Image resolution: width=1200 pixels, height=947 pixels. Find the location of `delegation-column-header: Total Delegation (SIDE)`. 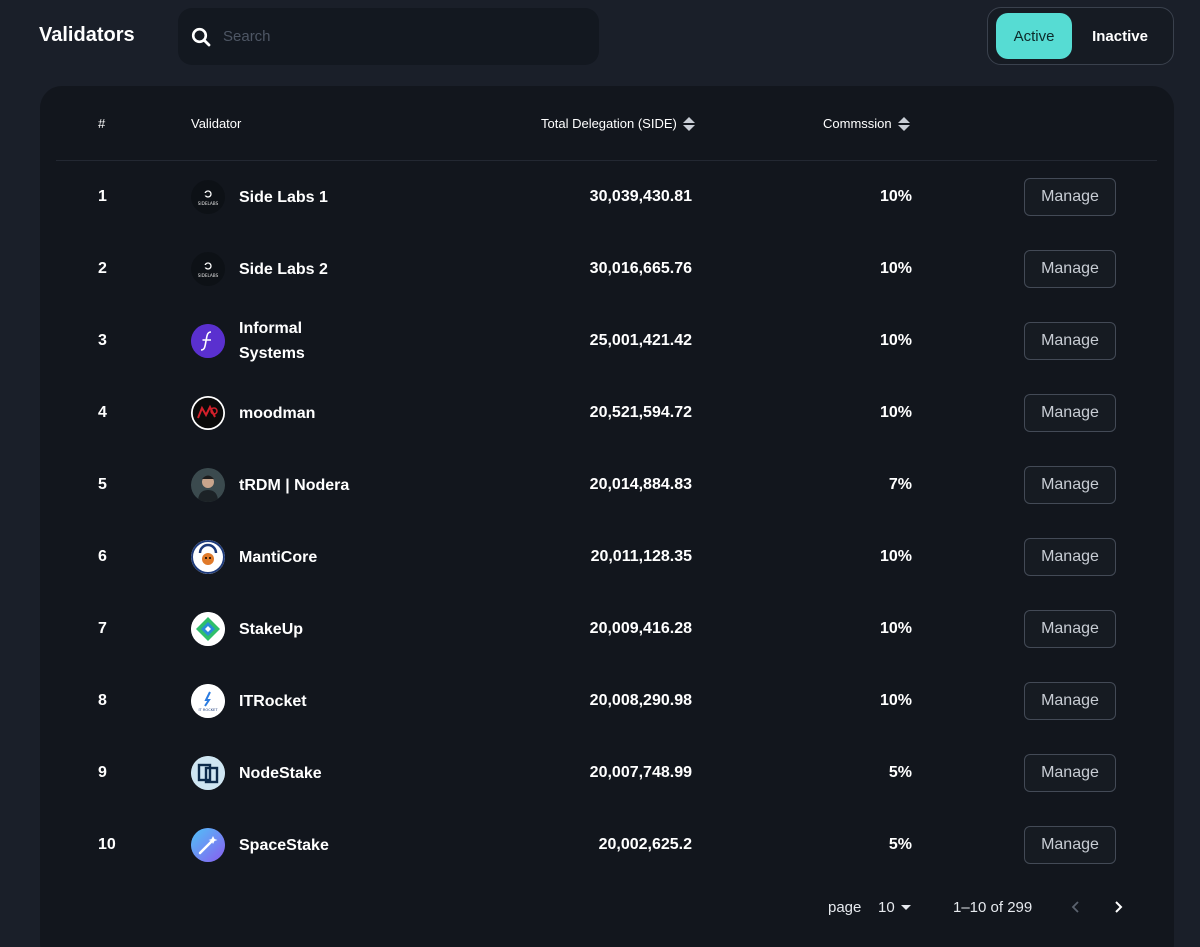

delegation-column-header: Total Delegation (SIDE) is located at coordinates (618, 123).